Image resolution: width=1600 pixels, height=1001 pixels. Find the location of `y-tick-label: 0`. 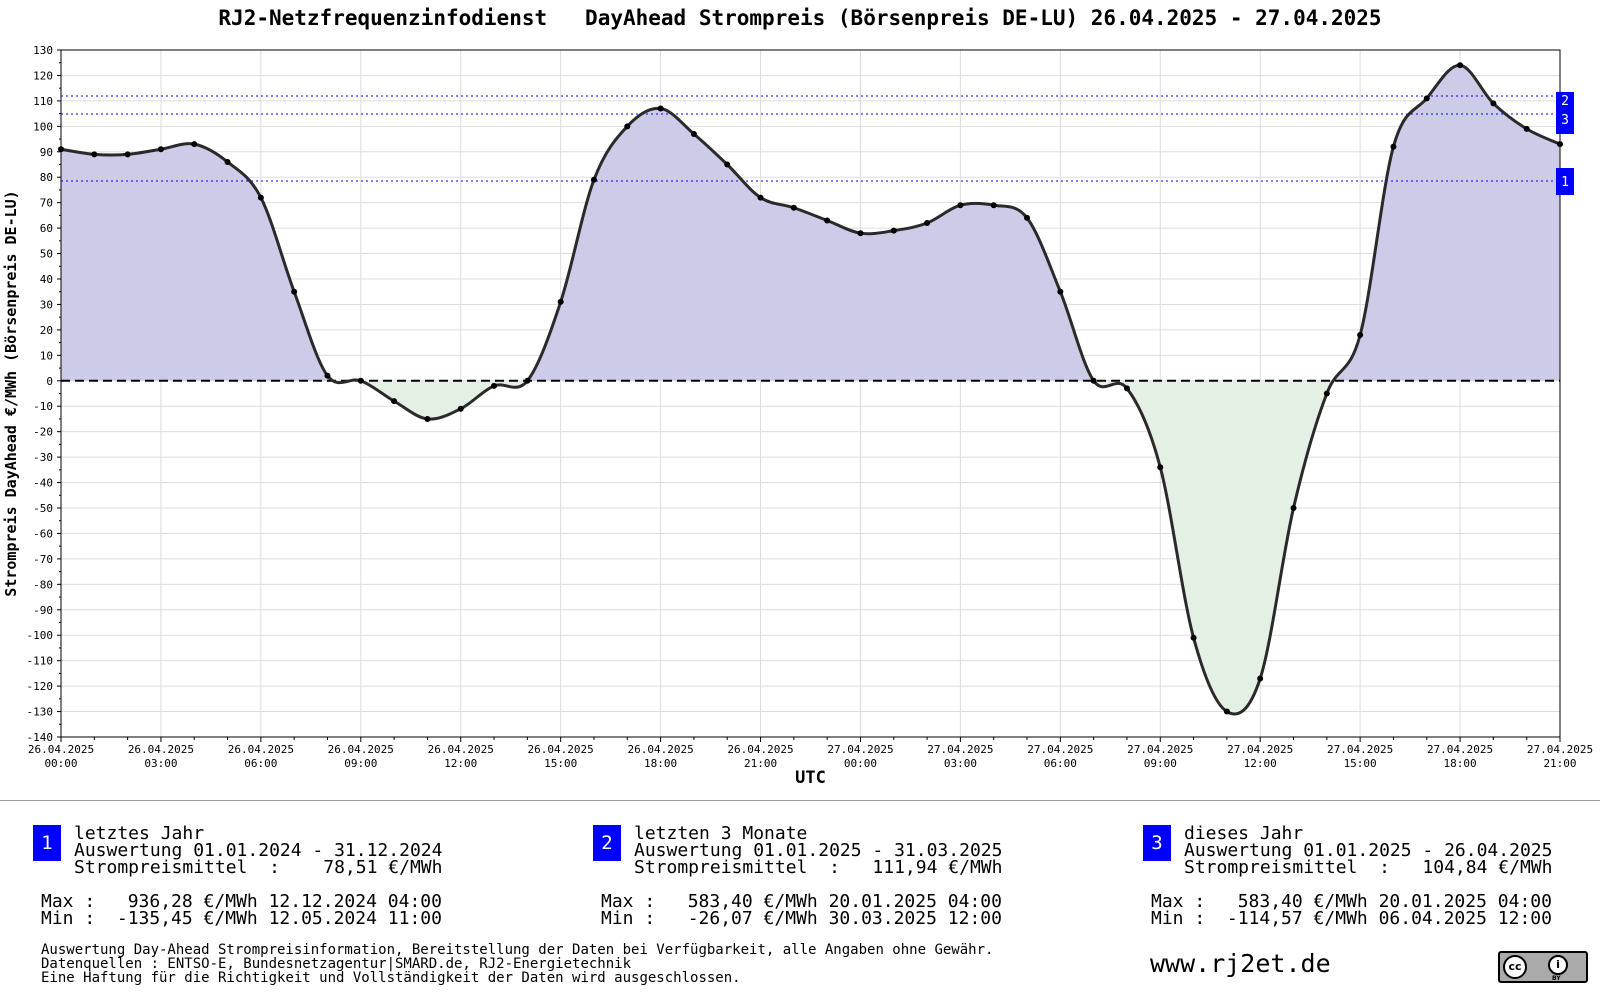

y-tick-label: 0 is located at coordinates (49, 381).